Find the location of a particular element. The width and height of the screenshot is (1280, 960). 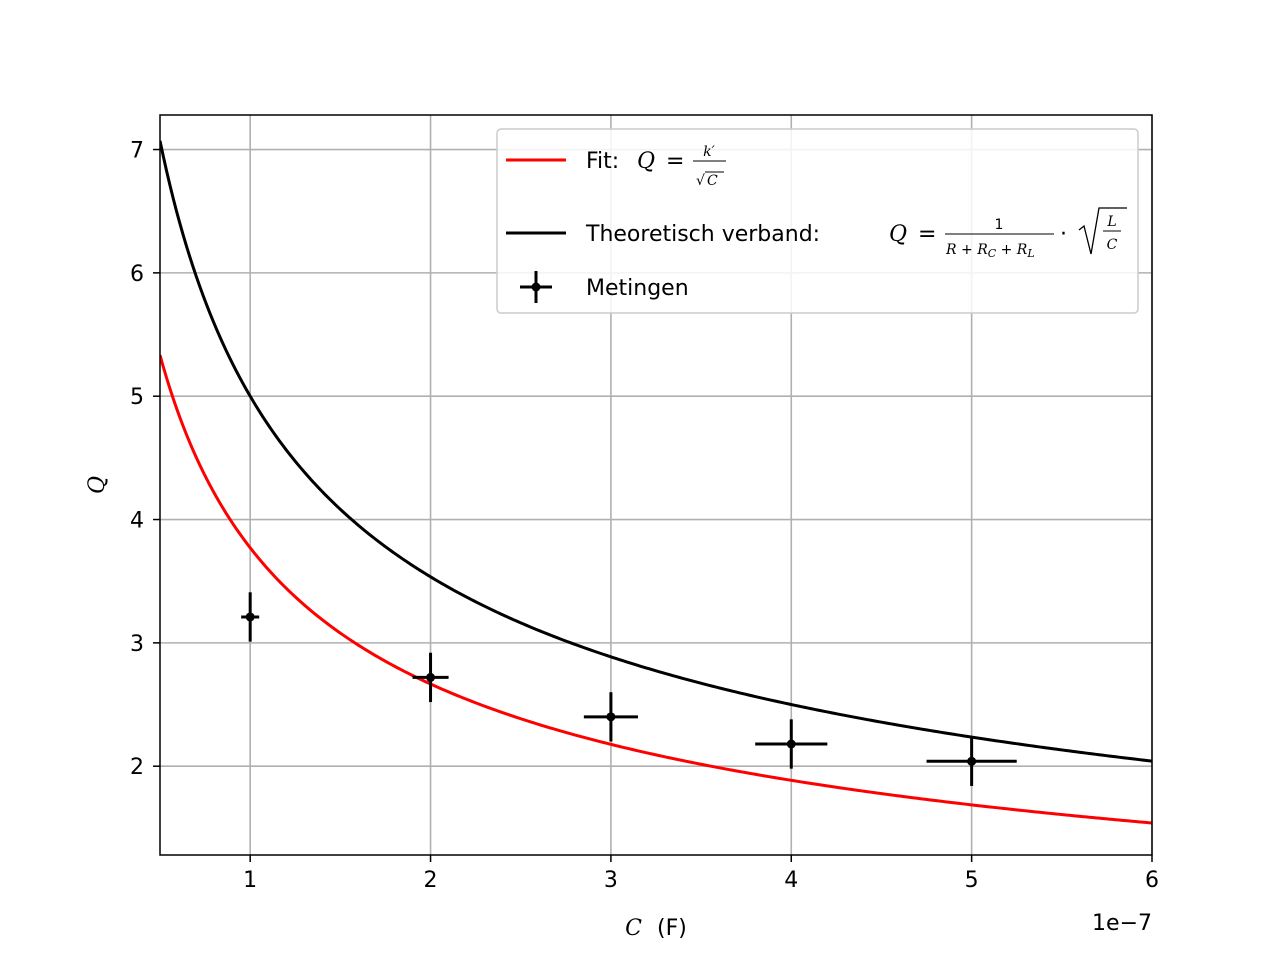

y-tick-label: 2 is located at coordinates (137, 767).